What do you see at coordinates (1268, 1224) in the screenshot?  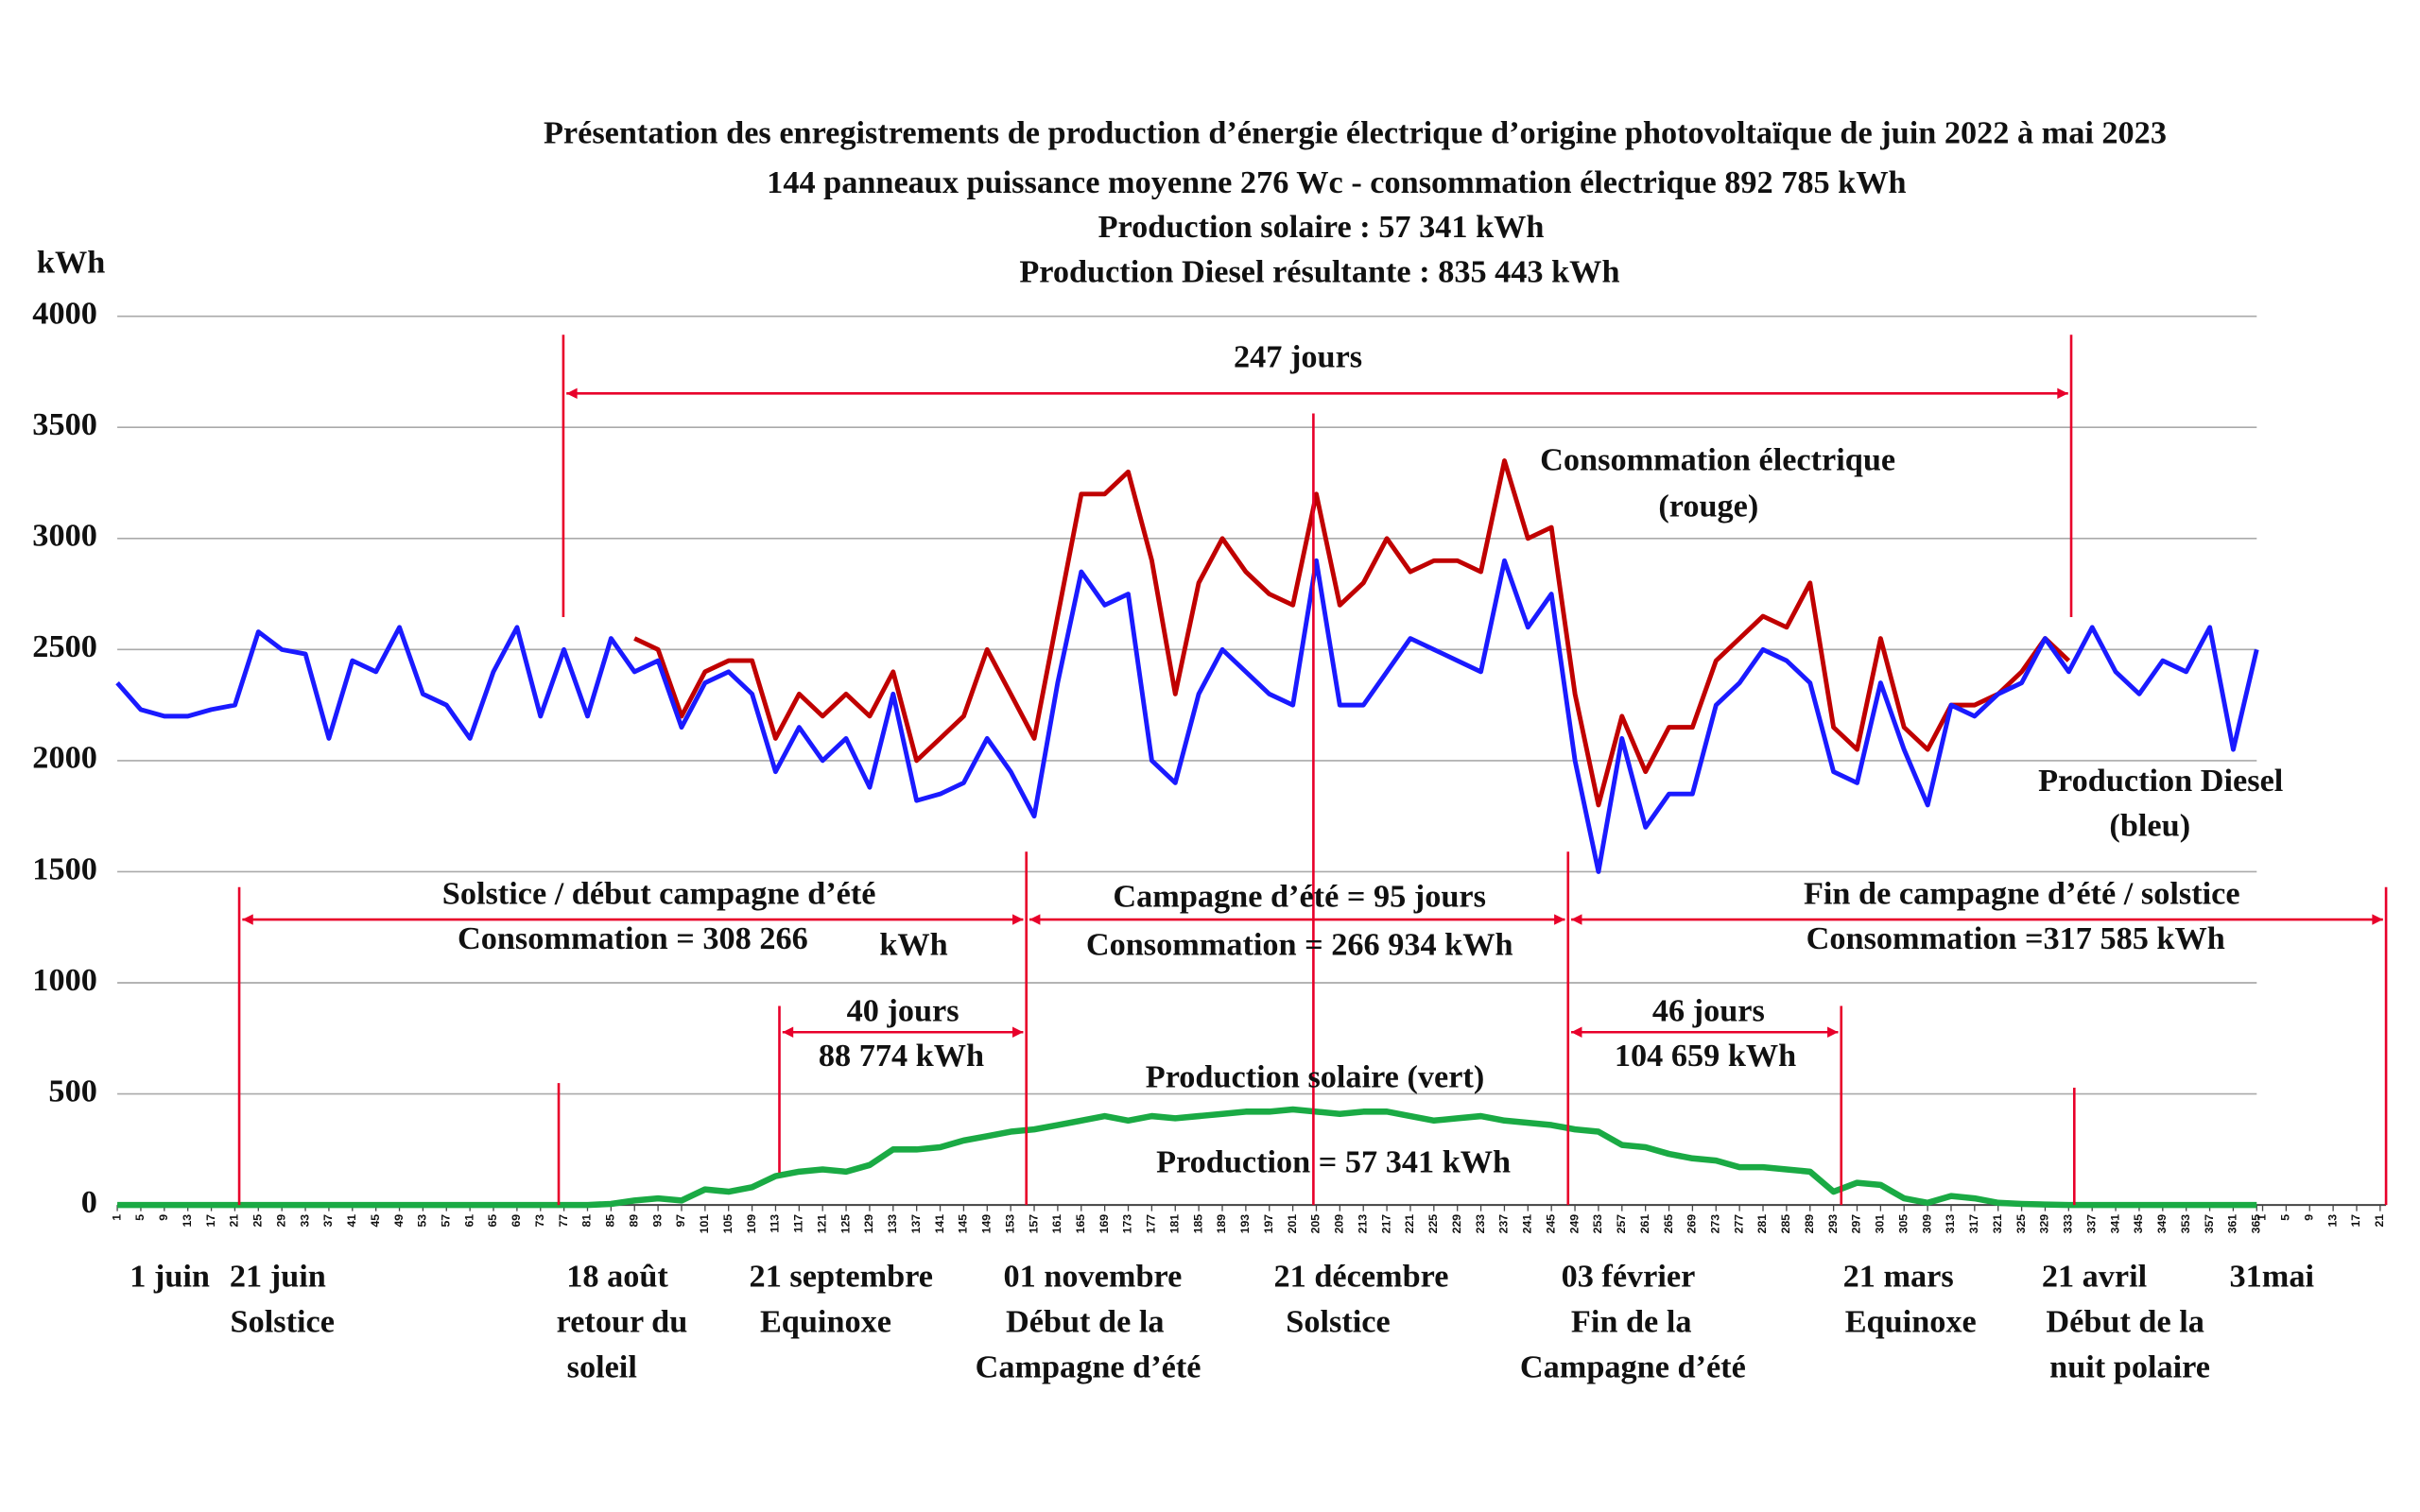 I see `x-tick-label: 197` at bounding box center [1268, 1224].